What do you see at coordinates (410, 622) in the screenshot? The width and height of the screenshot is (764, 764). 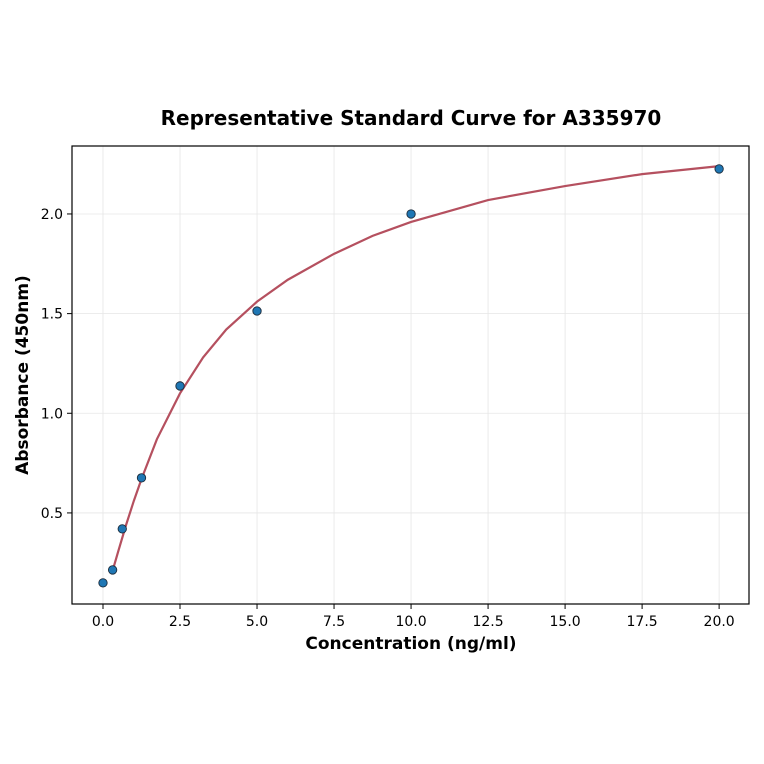 I see `x-tick-label: 10.0` at bounding box center [410, 622].